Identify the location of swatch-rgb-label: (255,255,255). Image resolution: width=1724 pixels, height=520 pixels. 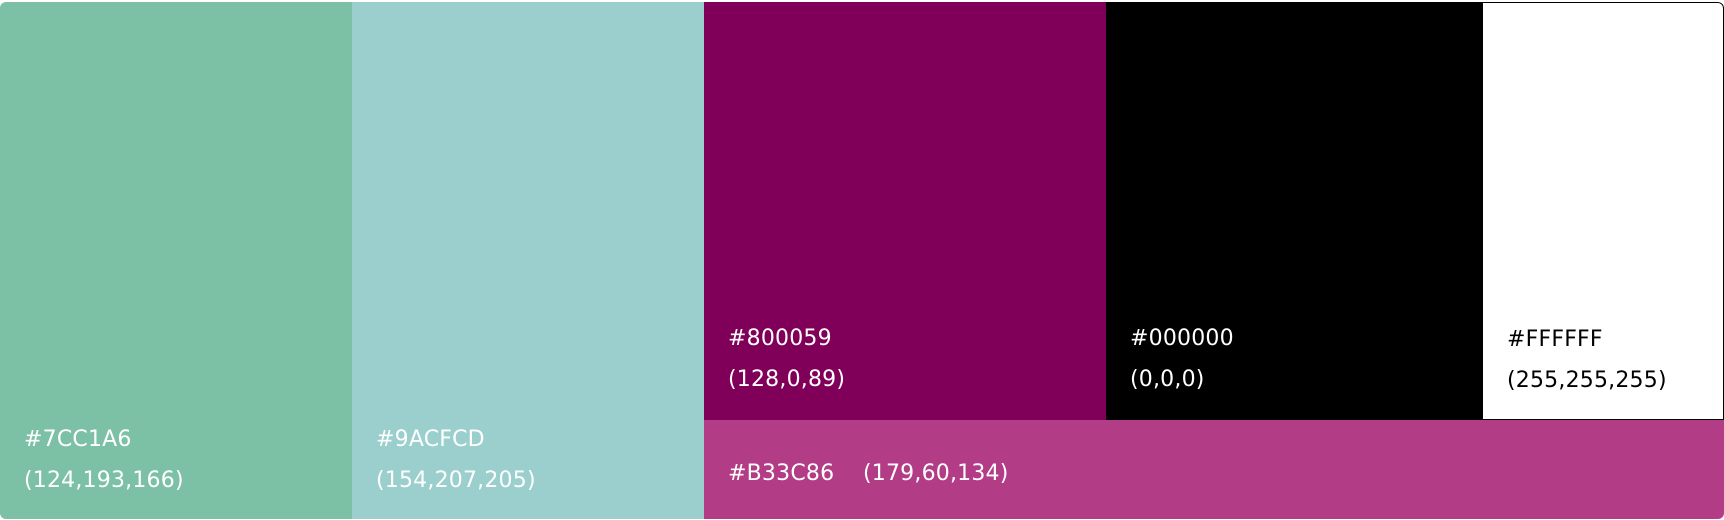
(1587, 380).